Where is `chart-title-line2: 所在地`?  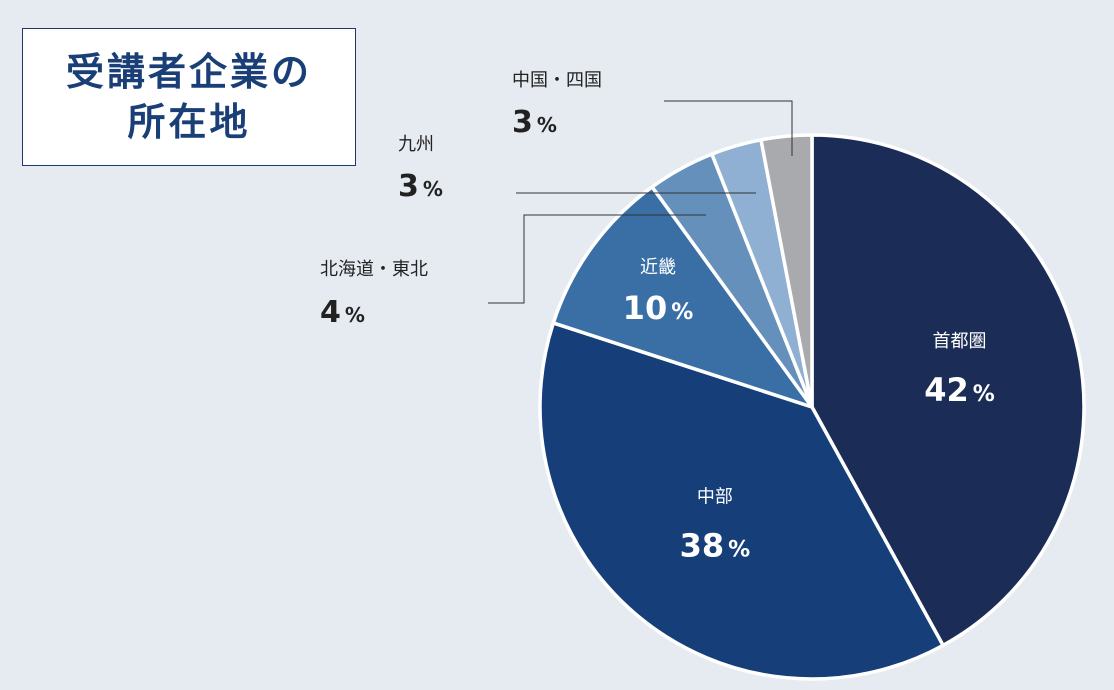 chart-title-line2: 所在地 is located at coordinates (189, 122).